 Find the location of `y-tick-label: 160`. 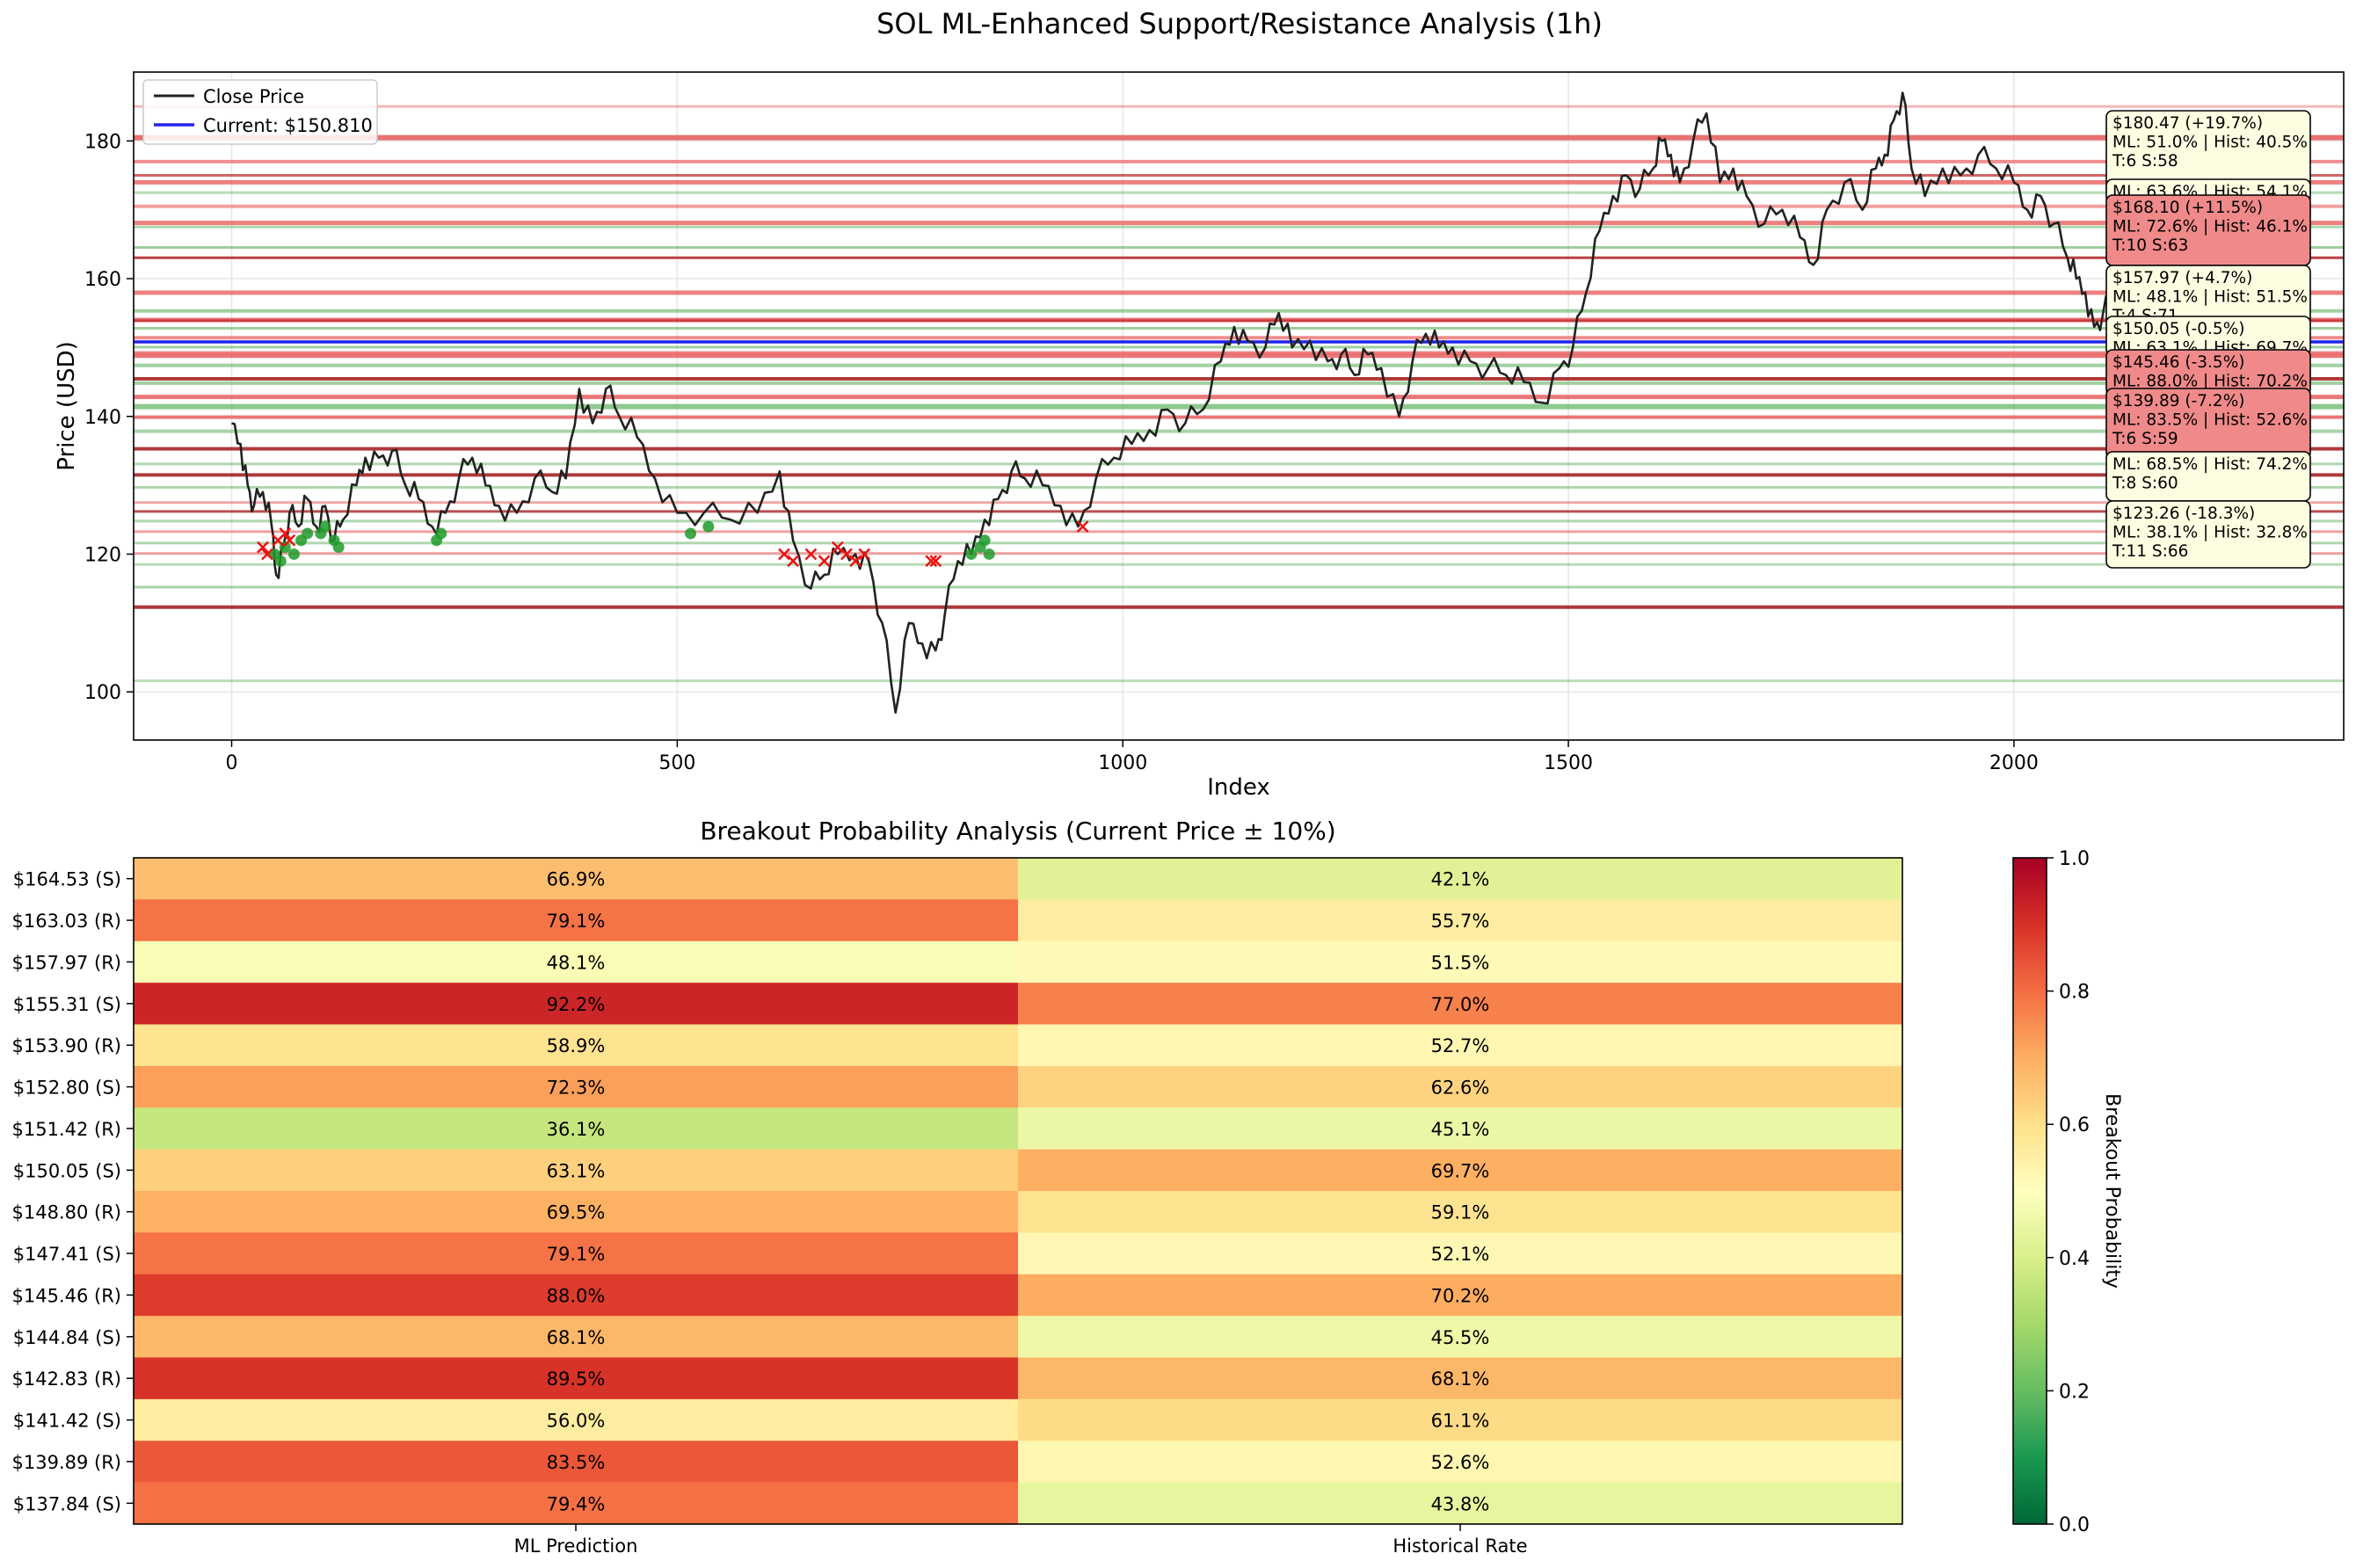

y-tick-label: 160 is located at coordinates (103, 280).